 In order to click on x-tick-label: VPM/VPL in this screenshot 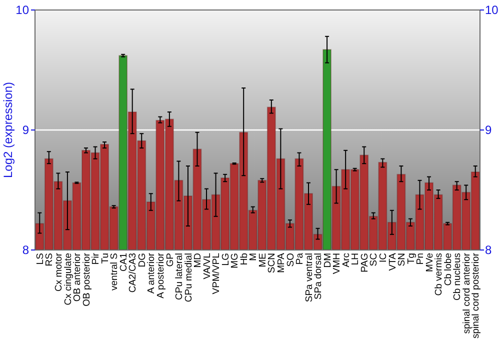, I will do `click(216, 273)`.